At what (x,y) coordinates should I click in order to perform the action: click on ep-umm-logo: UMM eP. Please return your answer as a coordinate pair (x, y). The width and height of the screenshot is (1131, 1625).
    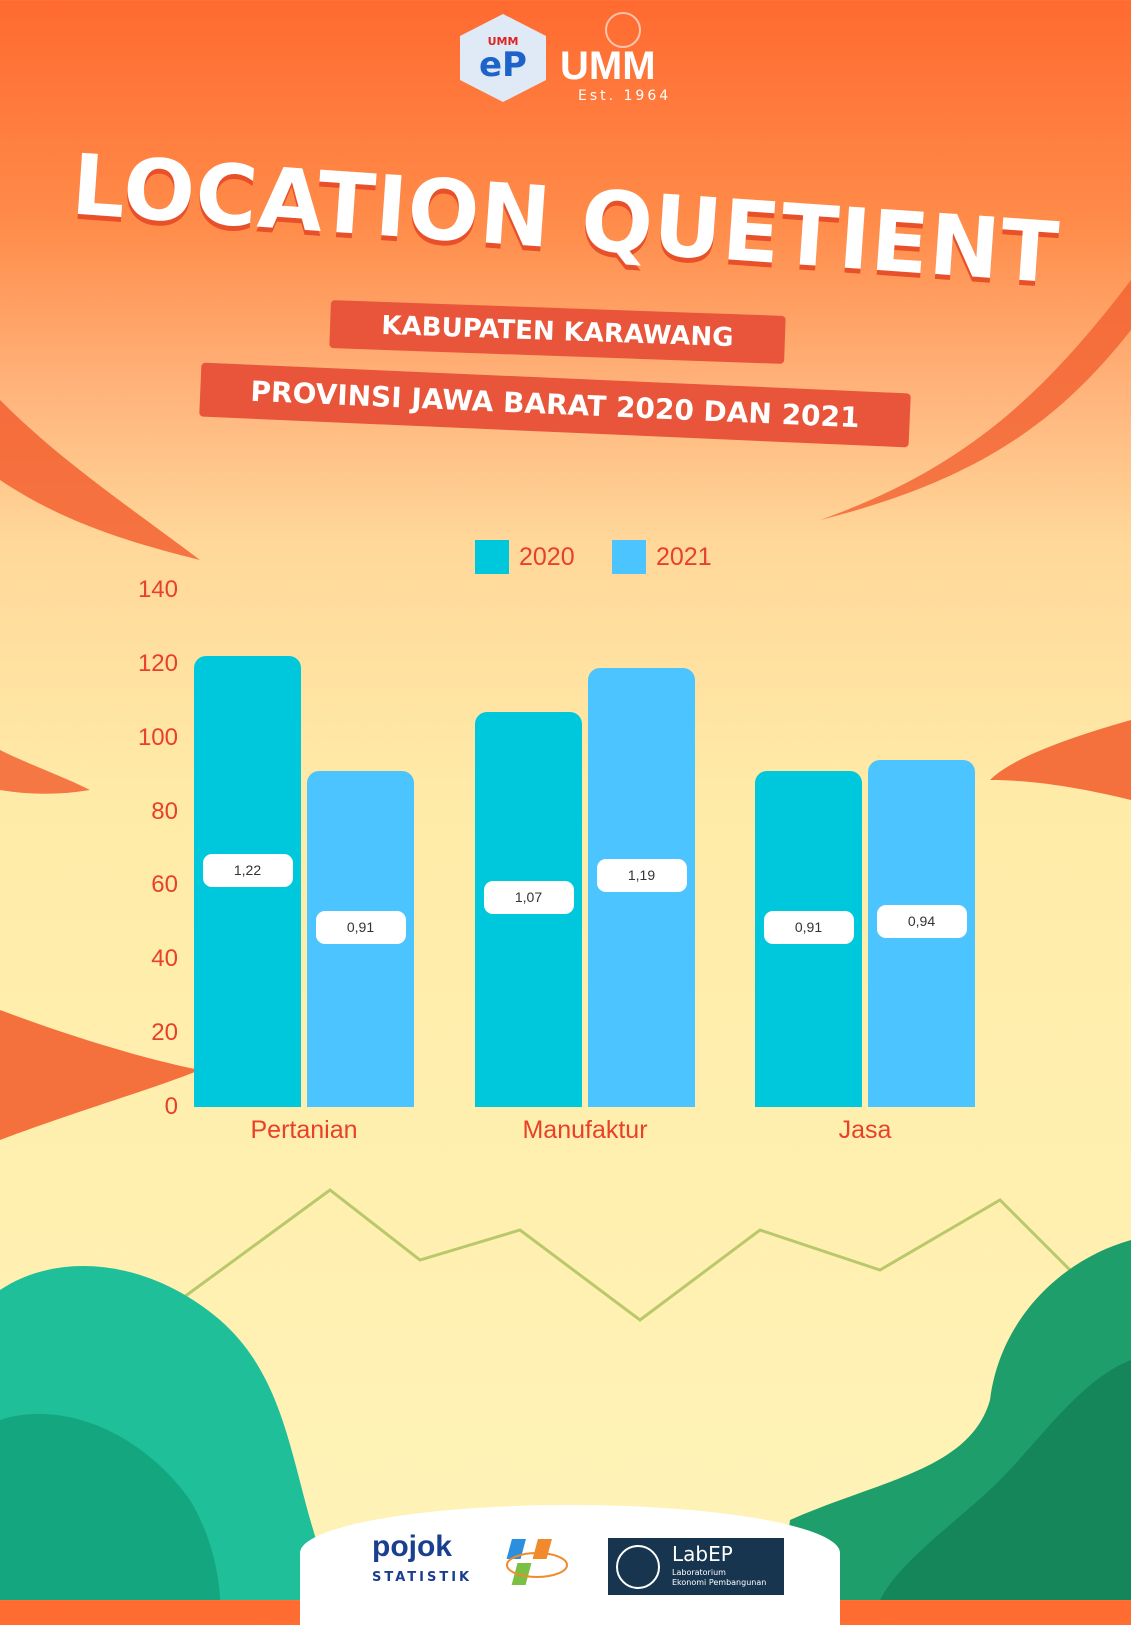
    Looking at the image, I should click on (503, 58).